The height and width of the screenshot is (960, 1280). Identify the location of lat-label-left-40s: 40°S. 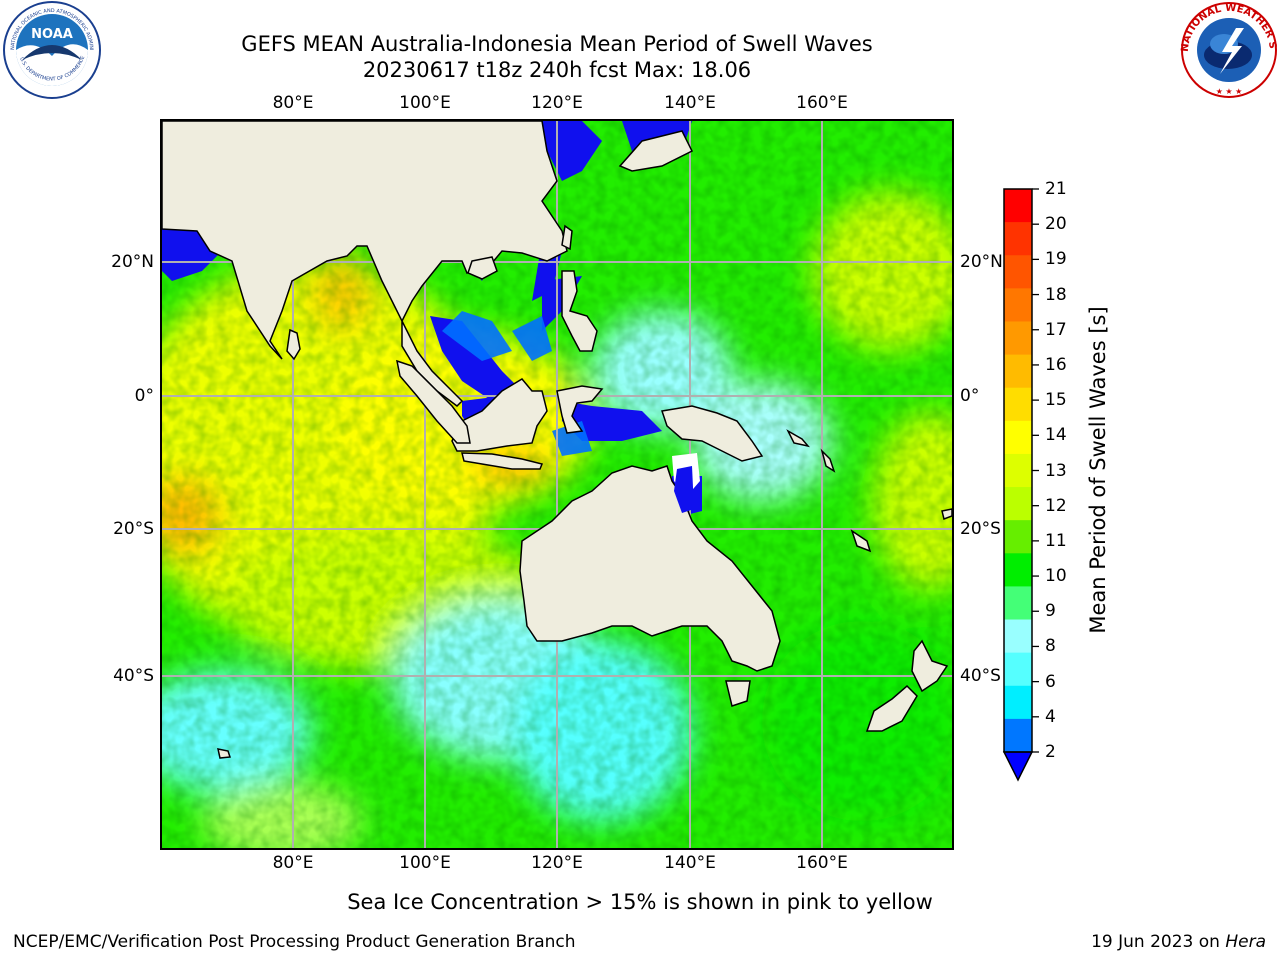
(133, 676).